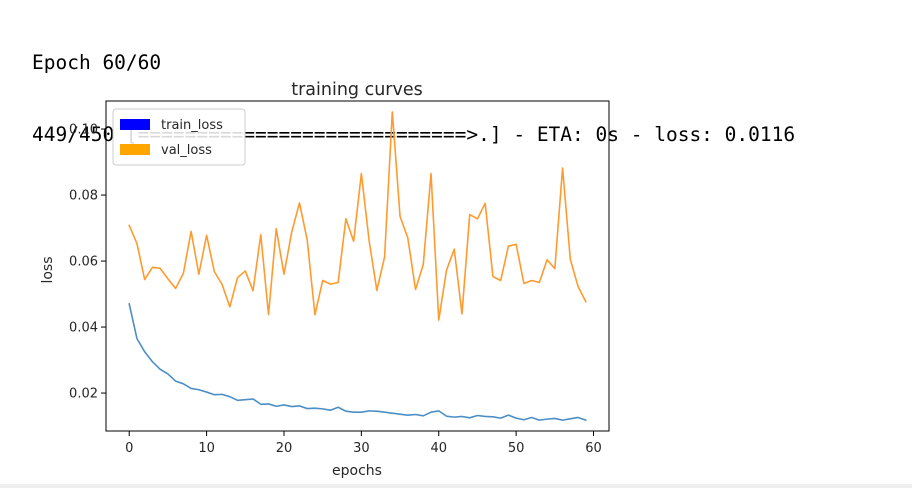 The image size is (912, 488). Describe the element at coordinates (593, 448) in the screenshot. I see `x-tick-label: 60` at that location.